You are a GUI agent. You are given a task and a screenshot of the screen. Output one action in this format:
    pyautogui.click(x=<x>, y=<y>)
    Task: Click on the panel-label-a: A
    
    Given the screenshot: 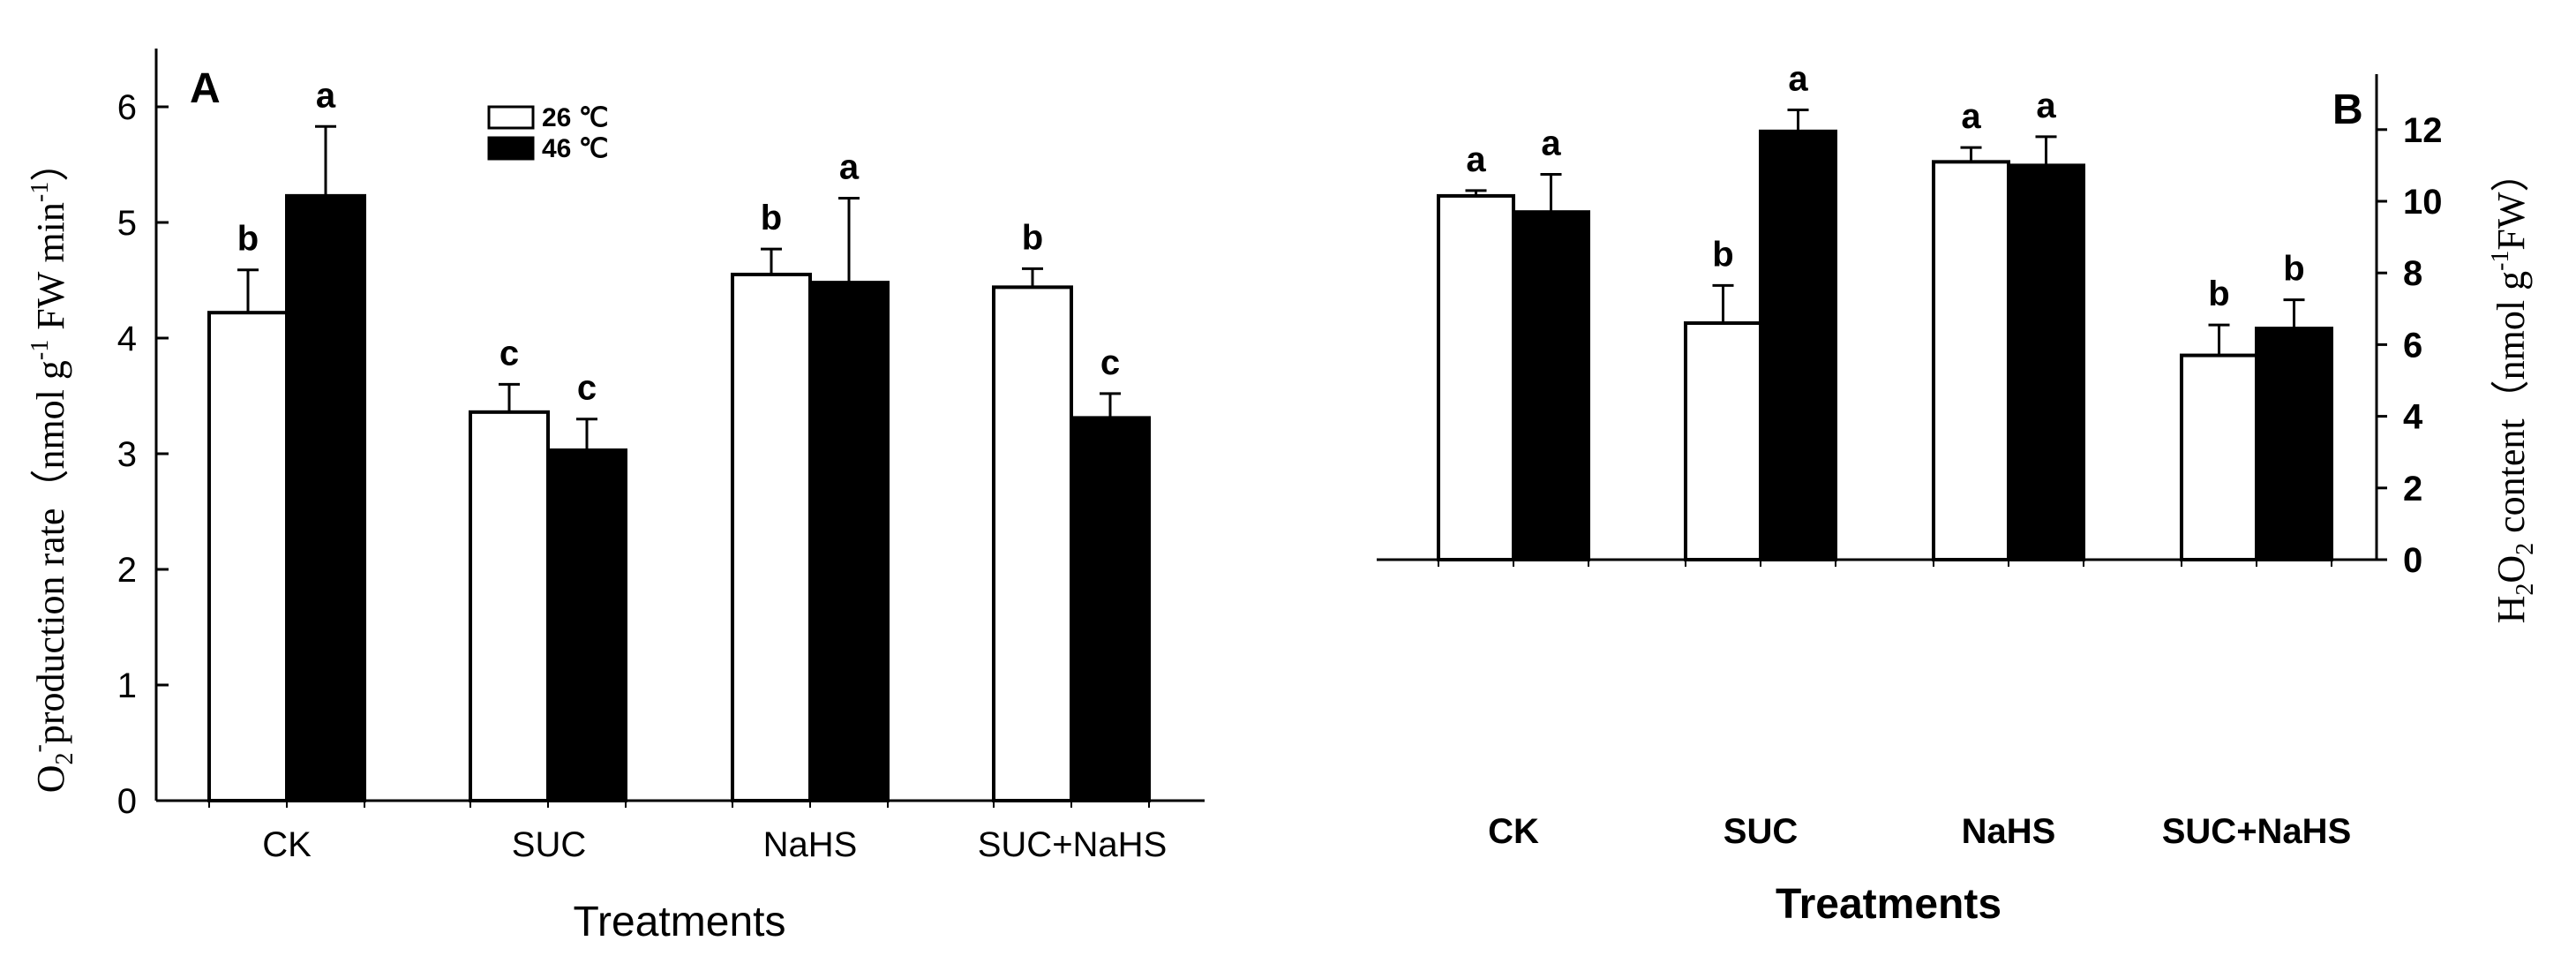 What is the action you would take?
    pyautogui.click(x=205, y=88)
    